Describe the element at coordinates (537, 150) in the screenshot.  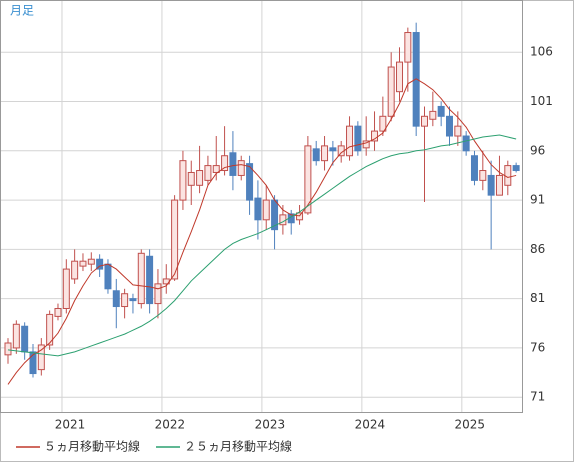
I see `y-tick-label: 96` at that location.